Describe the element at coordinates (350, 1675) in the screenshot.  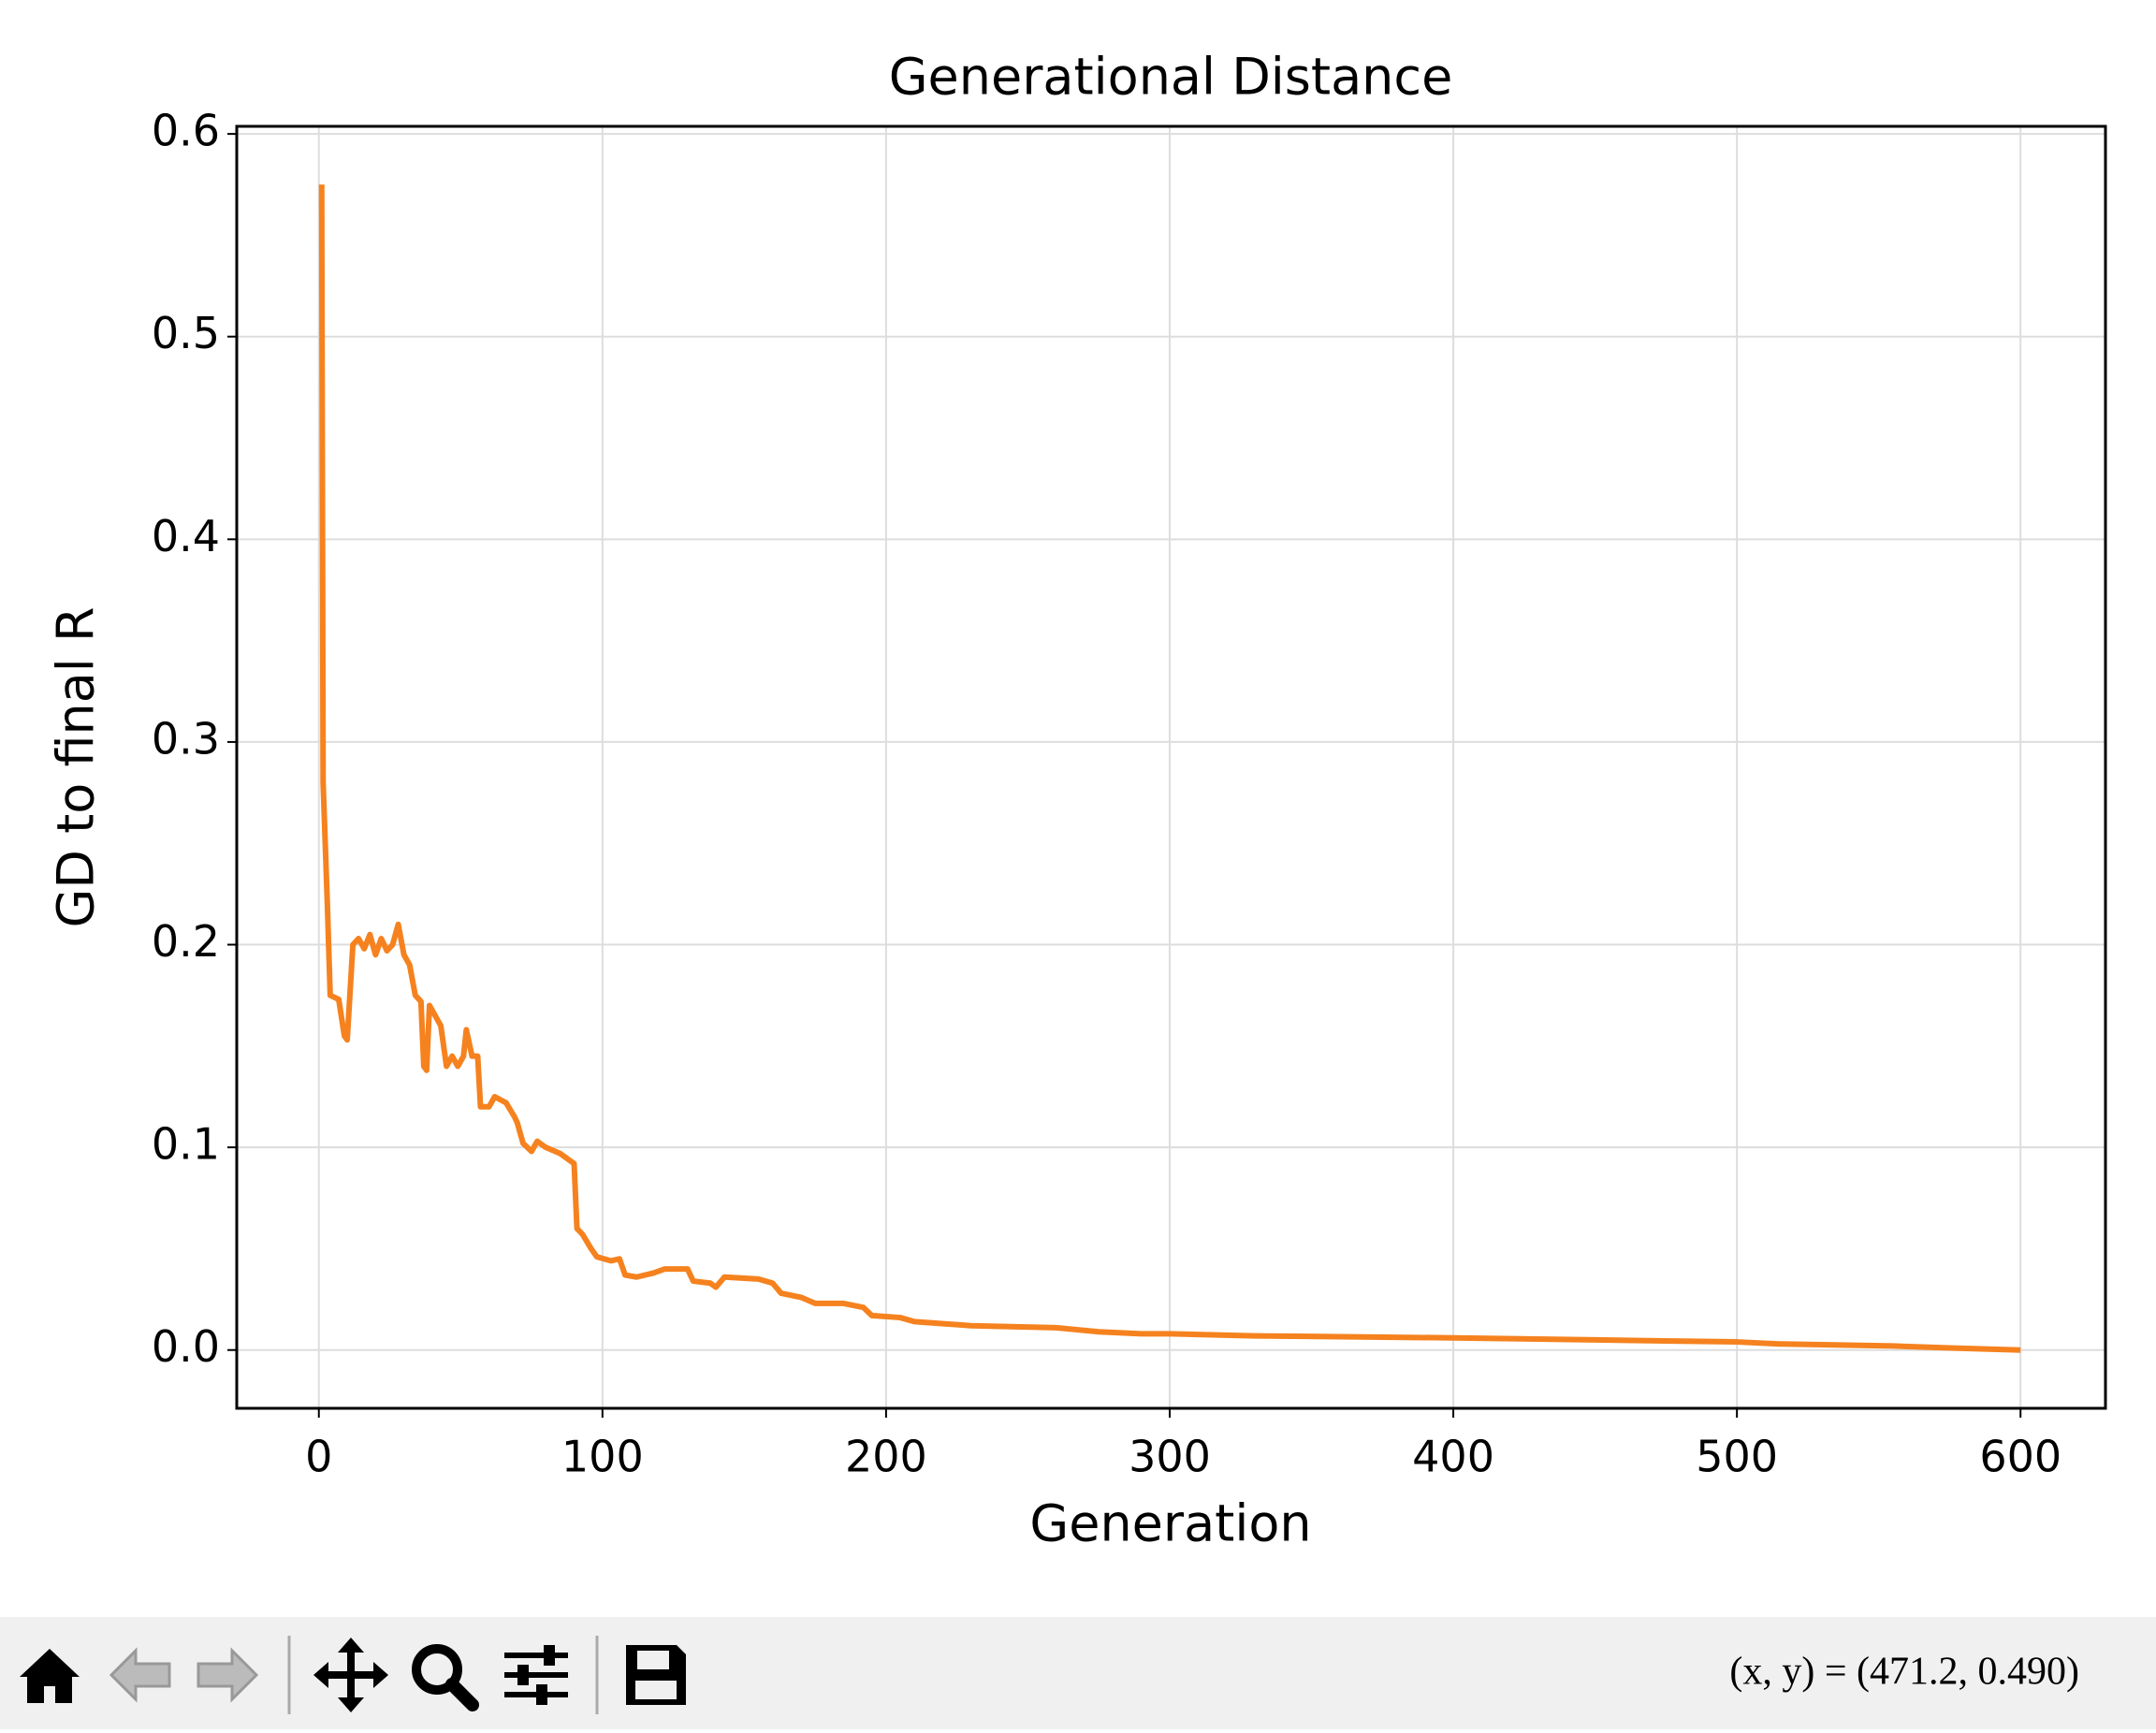
I see `pan-button` at that location.